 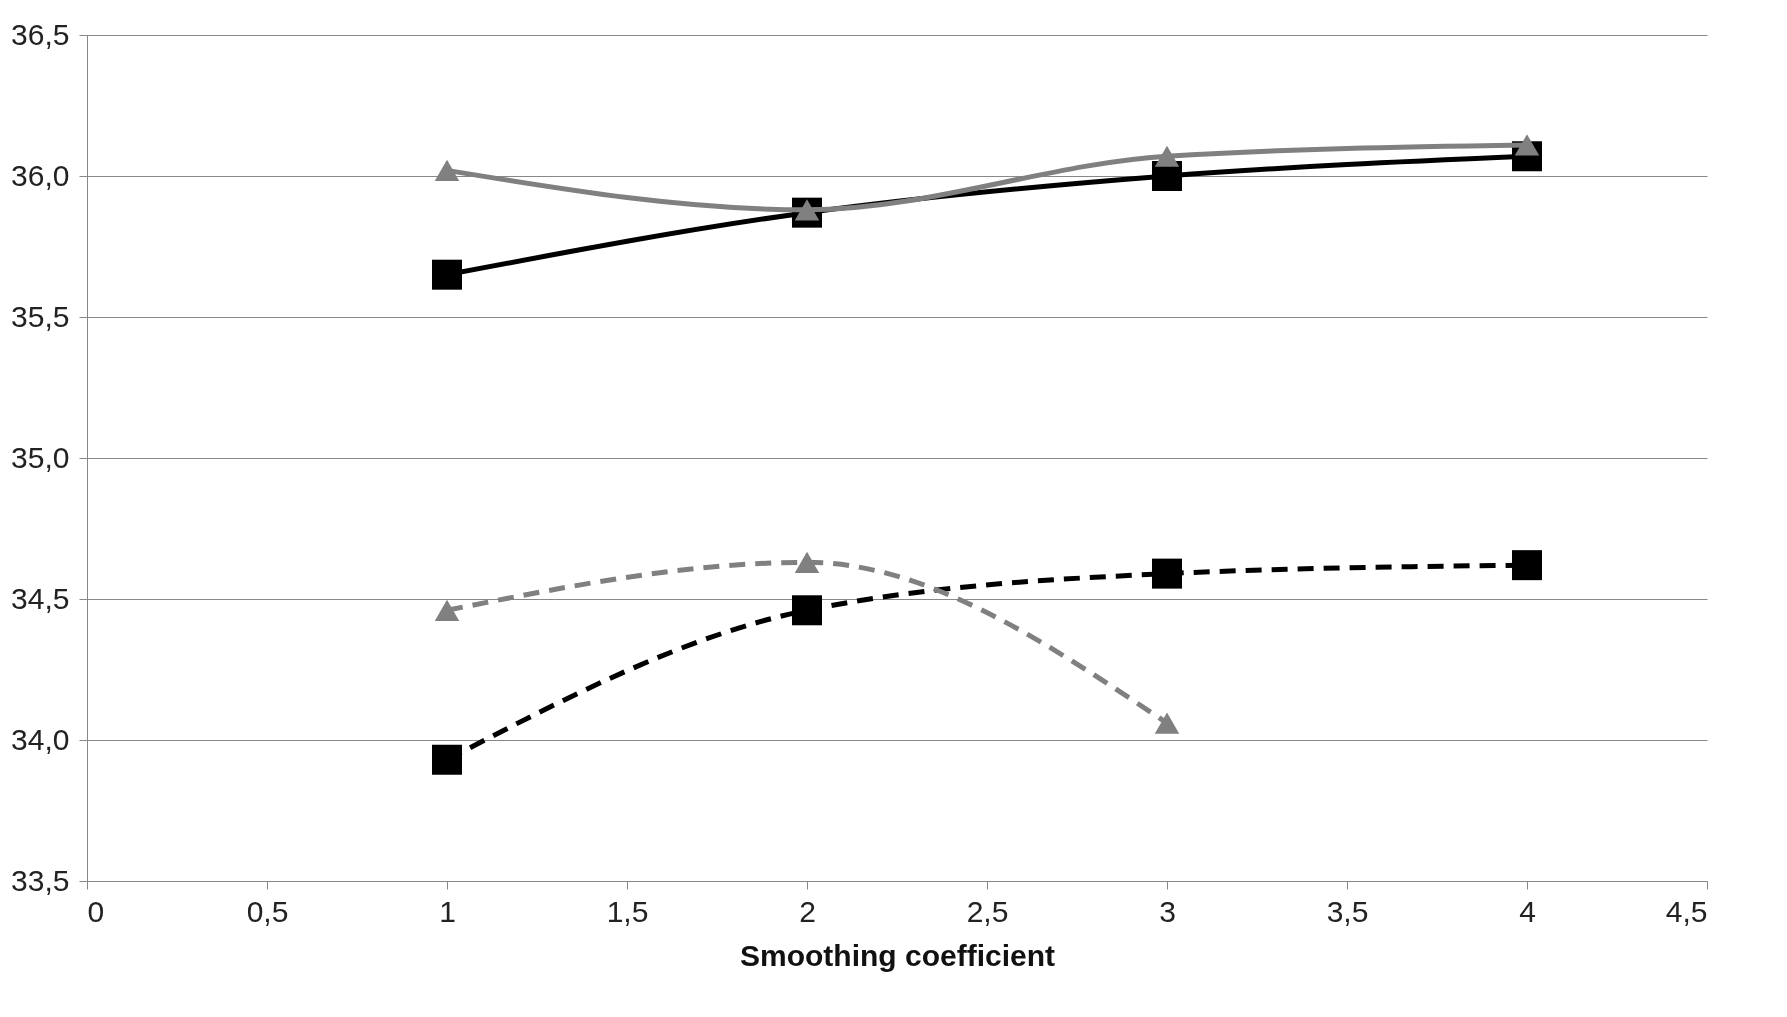 What do you see at coordinates (40, 739) in the screenshot?
I see `y-tick-label: 34,0` at bounding box center [40, 739].